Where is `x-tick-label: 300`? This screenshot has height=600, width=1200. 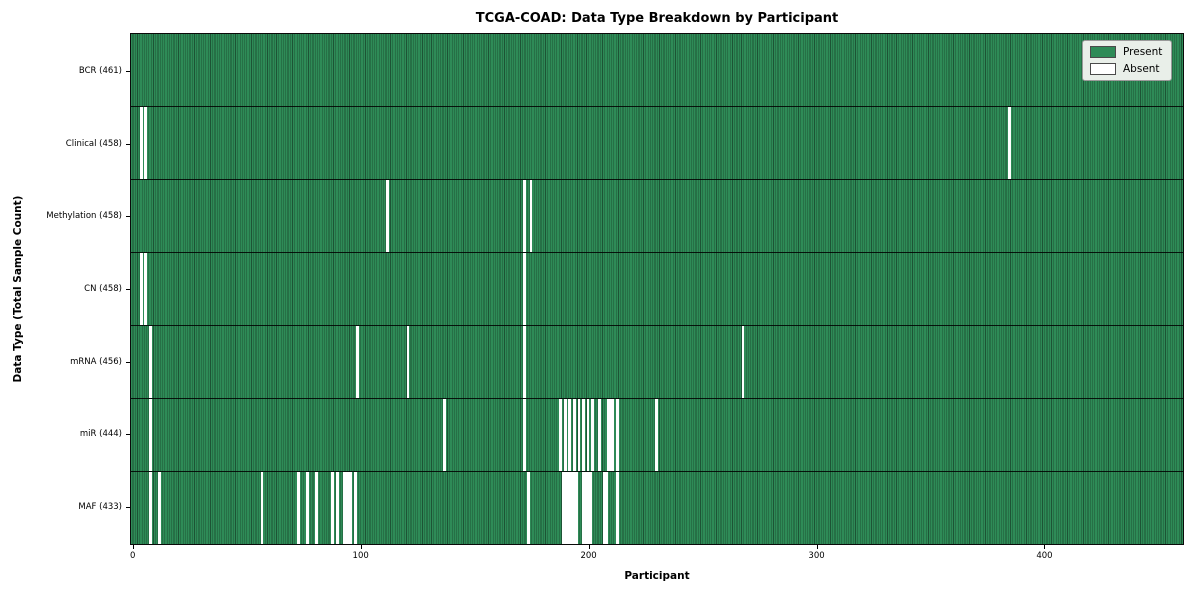 x-tick-label: 300 is located at coordinates (816, 556).